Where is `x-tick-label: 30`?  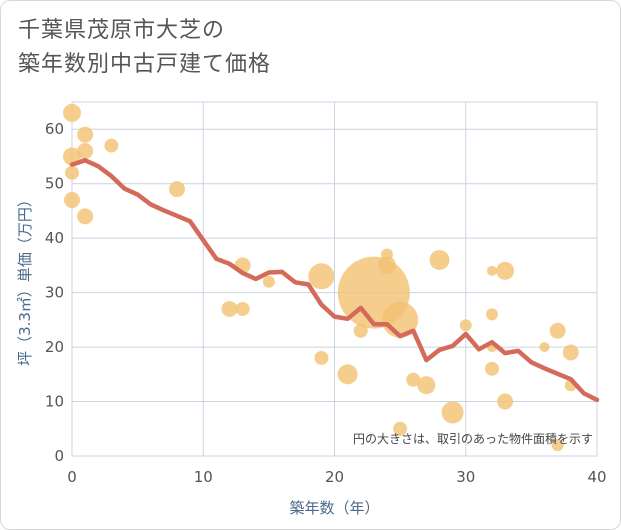
x-tick-label: 30 is located at coordinates (465, 477).